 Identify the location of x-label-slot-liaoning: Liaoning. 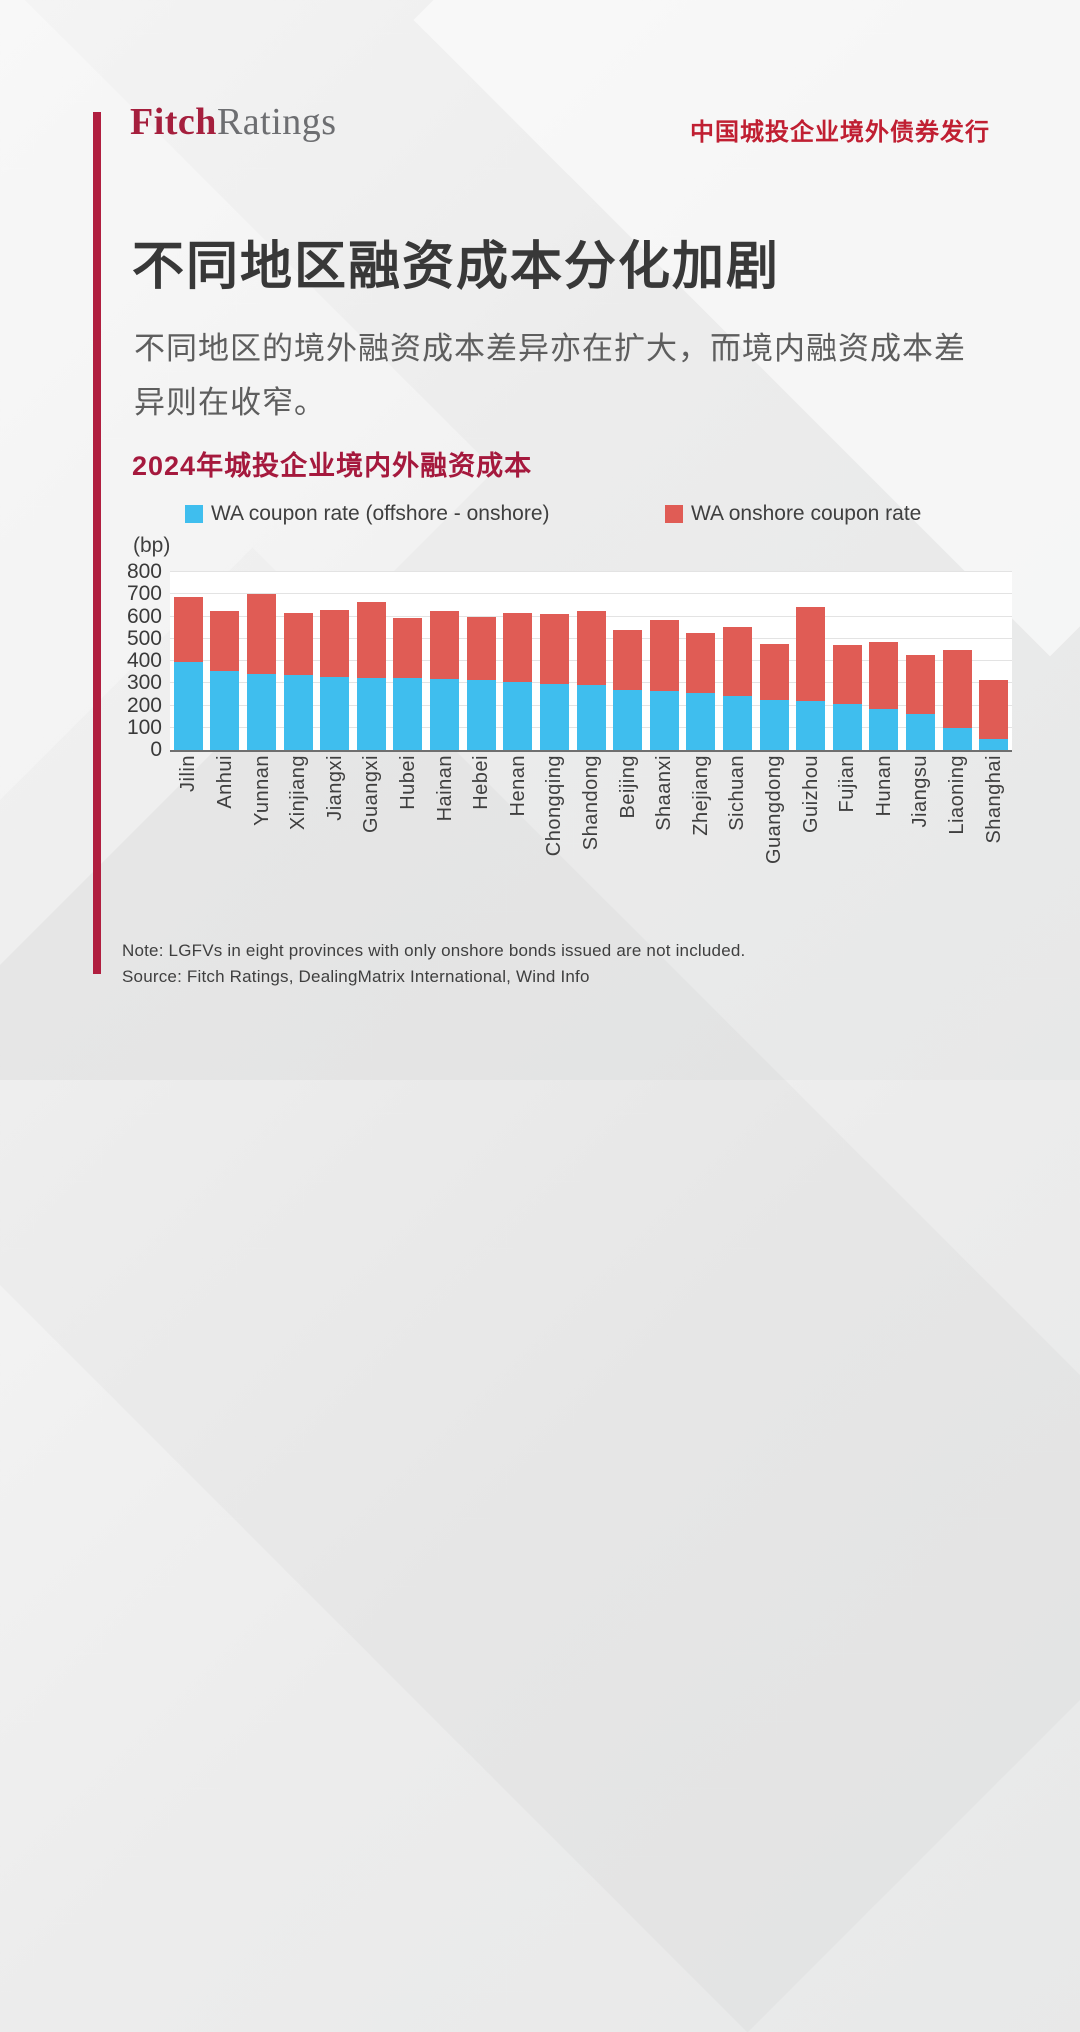
(957, 832).